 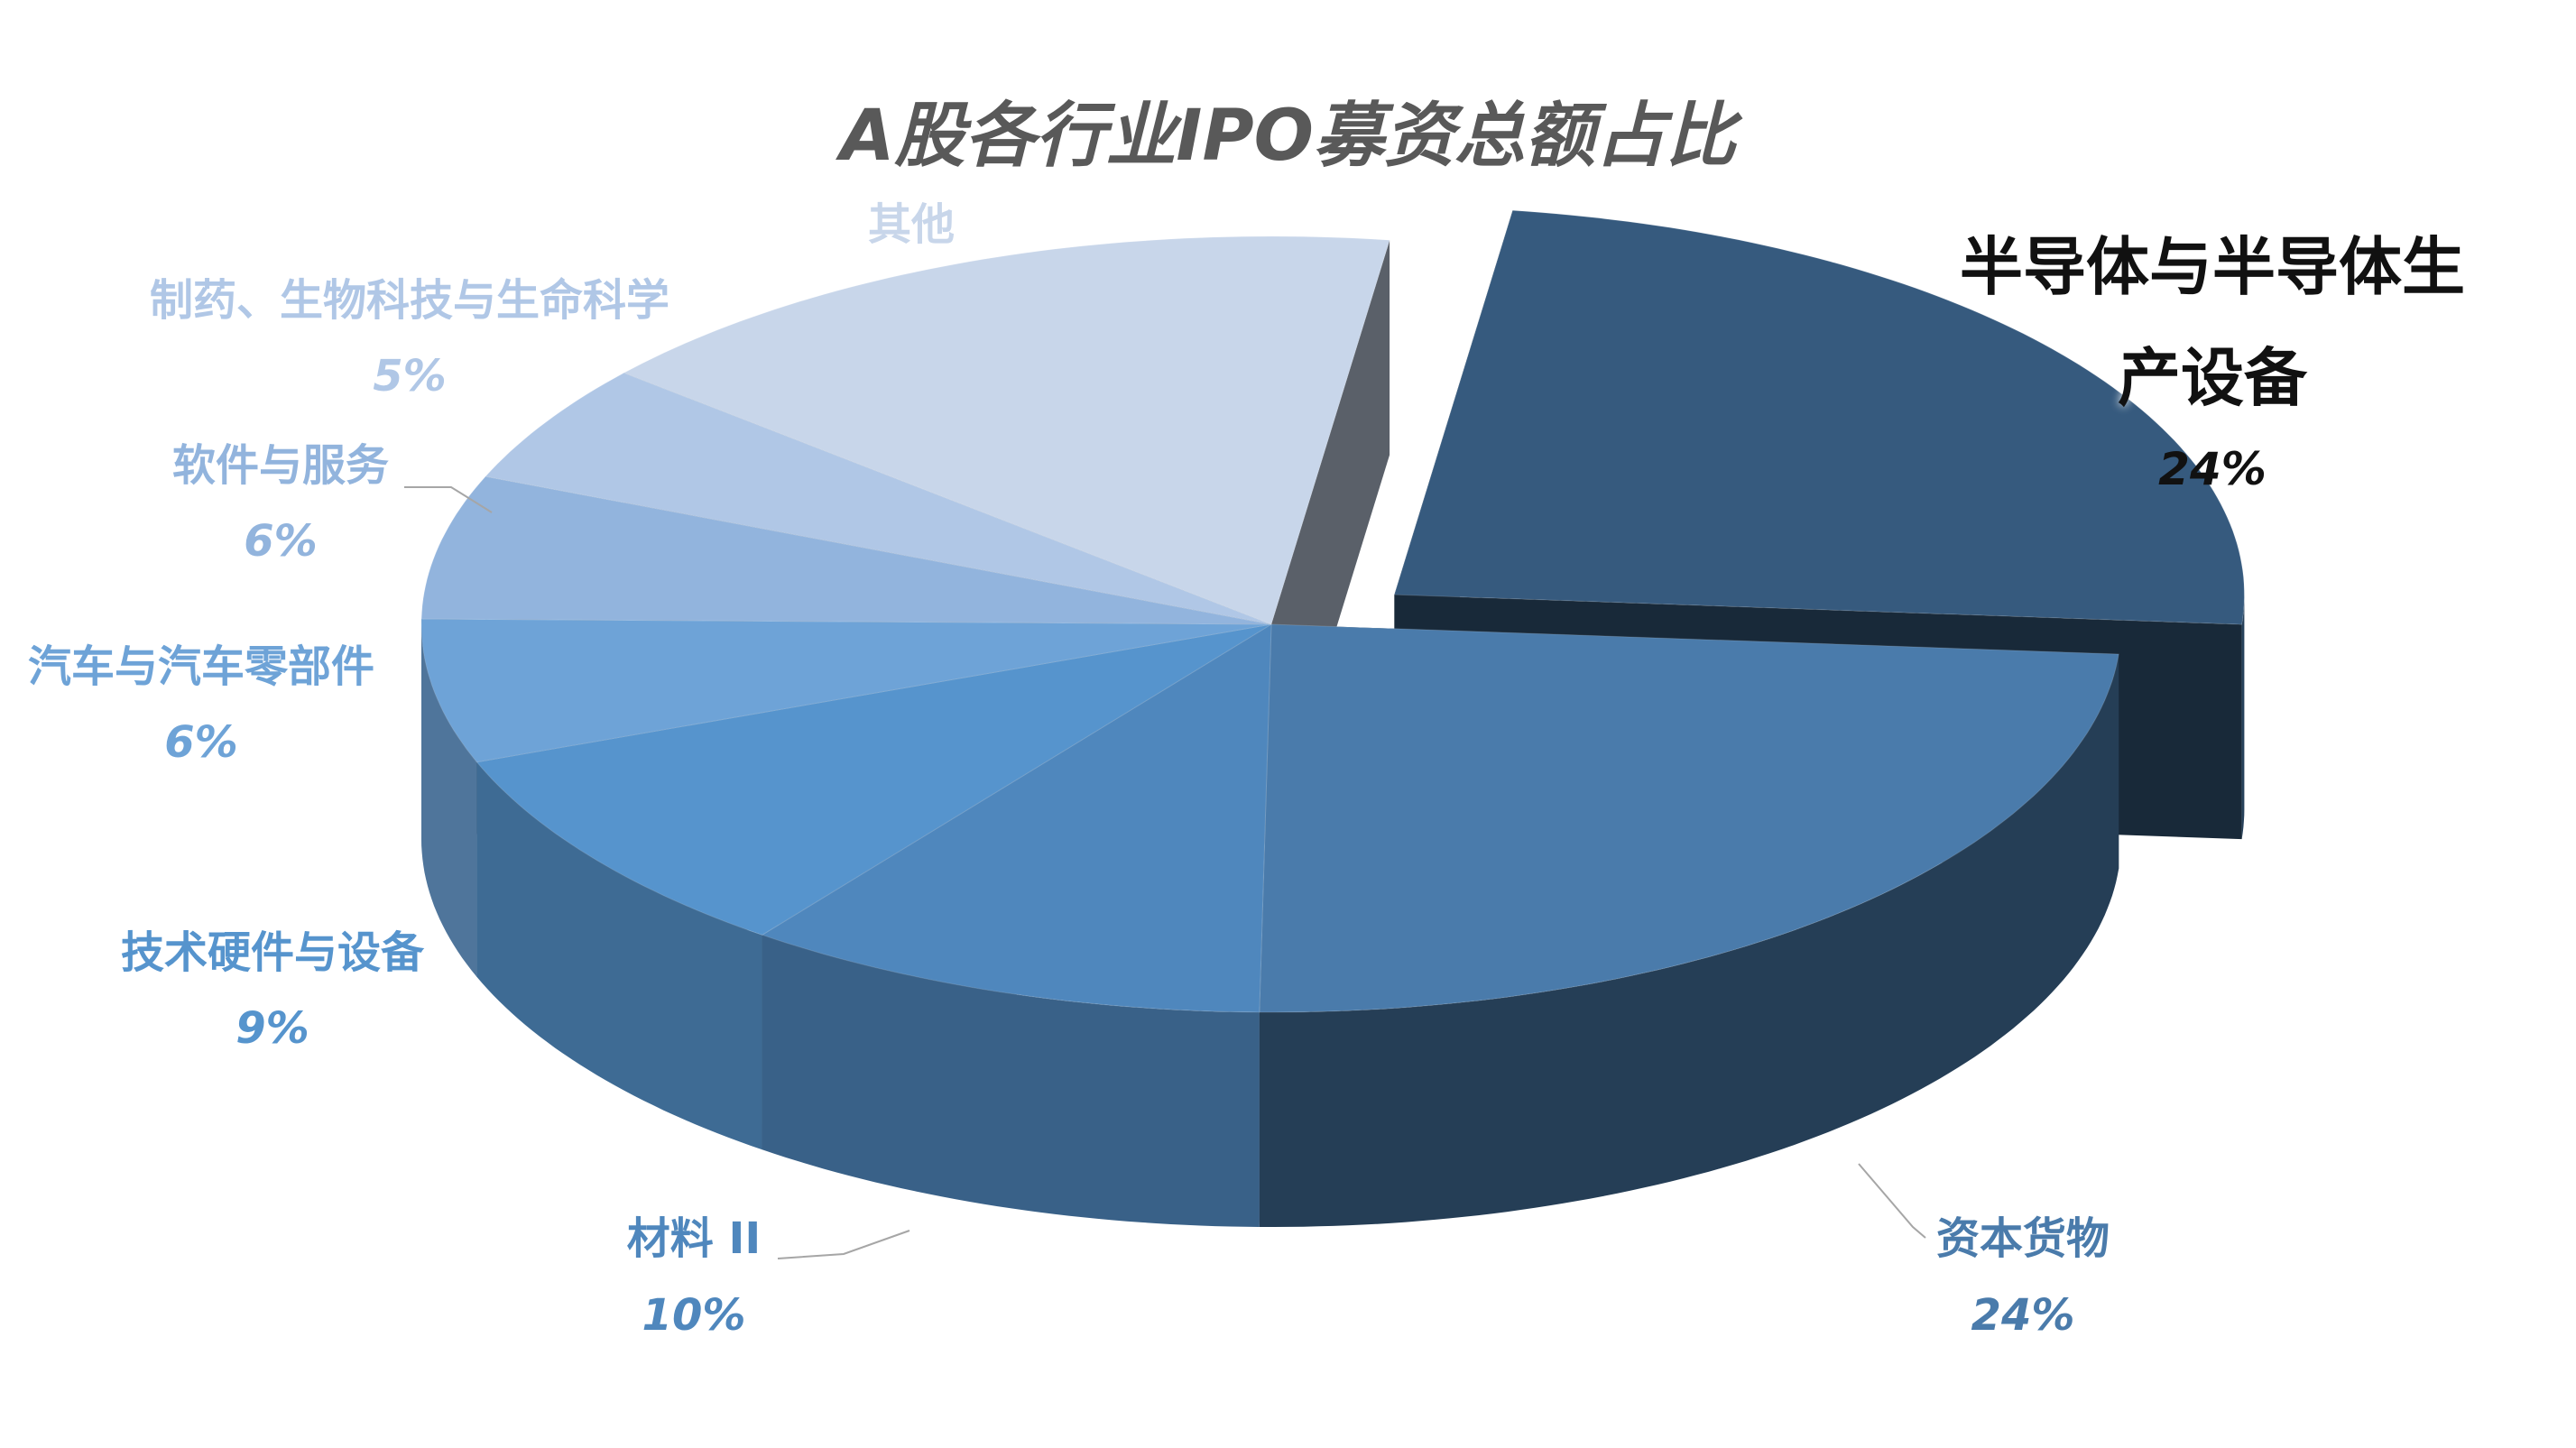 What do you see at coordinates (409, 300) in the screenshot?
I see `data-label-name: 制药、生物科技与生命科学` at bounding box center [409, 300].